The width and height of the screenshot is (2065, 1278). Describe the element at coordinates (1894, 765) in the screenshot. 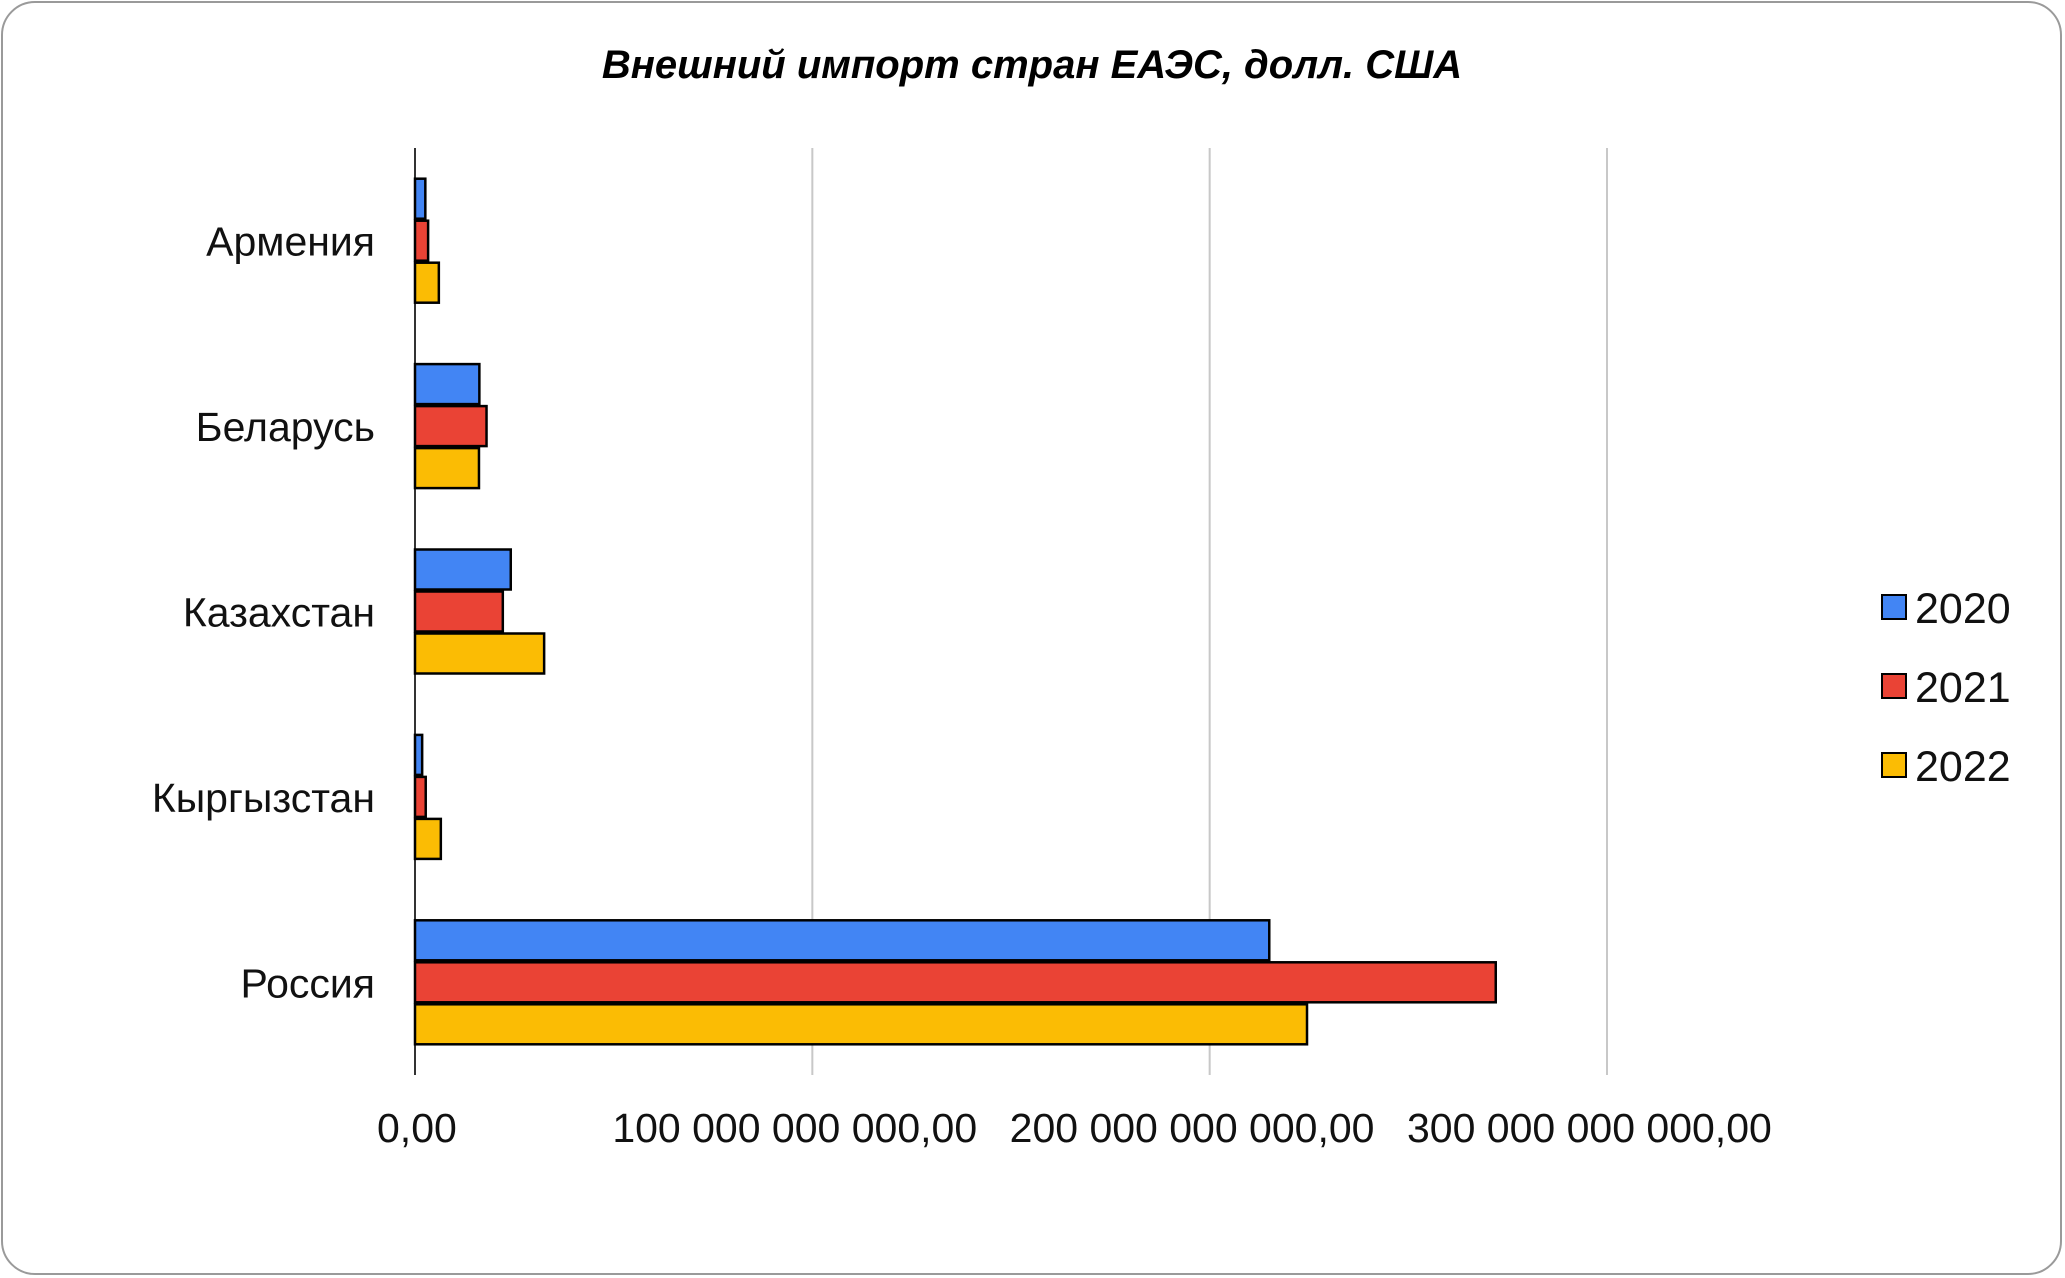

I see `legend-swatch-2022` at that location.